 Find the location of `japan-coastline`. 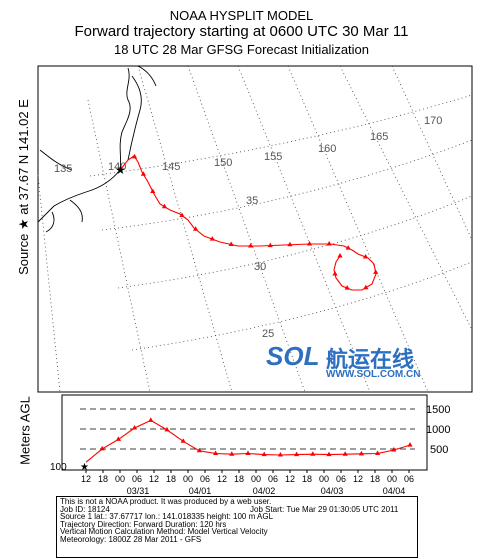

japan-coastline is located at coordinates (97, 149).